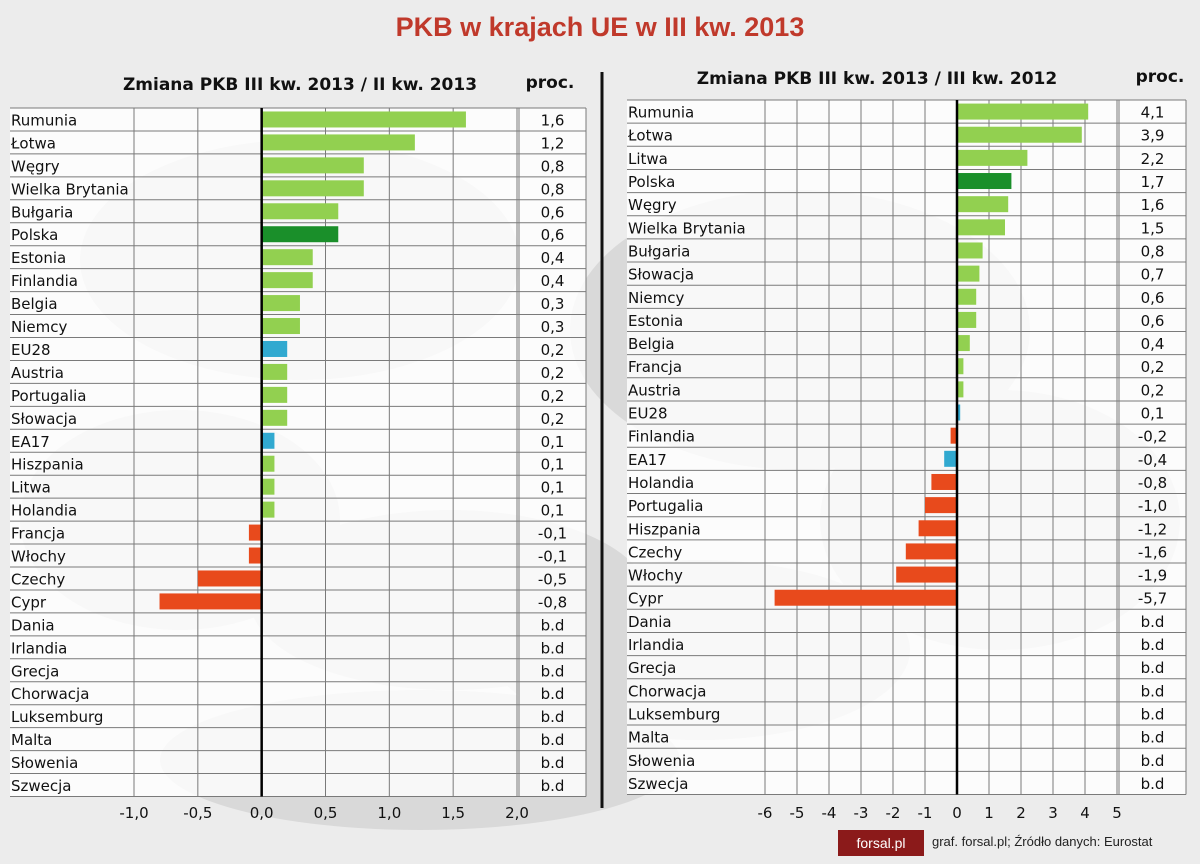  What do you see at coordinates (34, 304) in the screenshot?
I see `chart1-category-label: Belgia` at bounding box center [34, 304].